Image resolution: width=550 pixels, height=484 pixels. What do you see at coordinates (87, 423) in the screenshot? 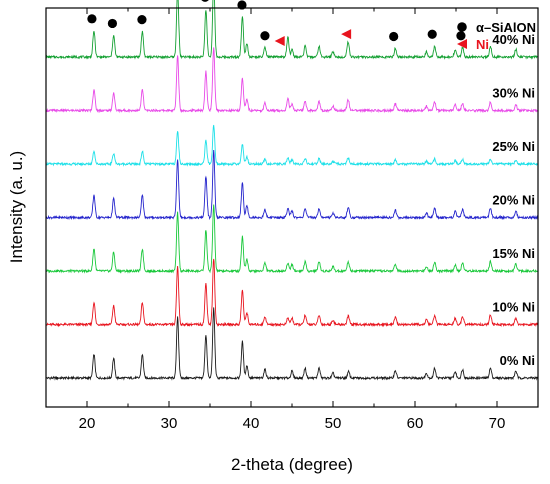
I see `x-tick-label: 20` at bounding box center [87, 423].